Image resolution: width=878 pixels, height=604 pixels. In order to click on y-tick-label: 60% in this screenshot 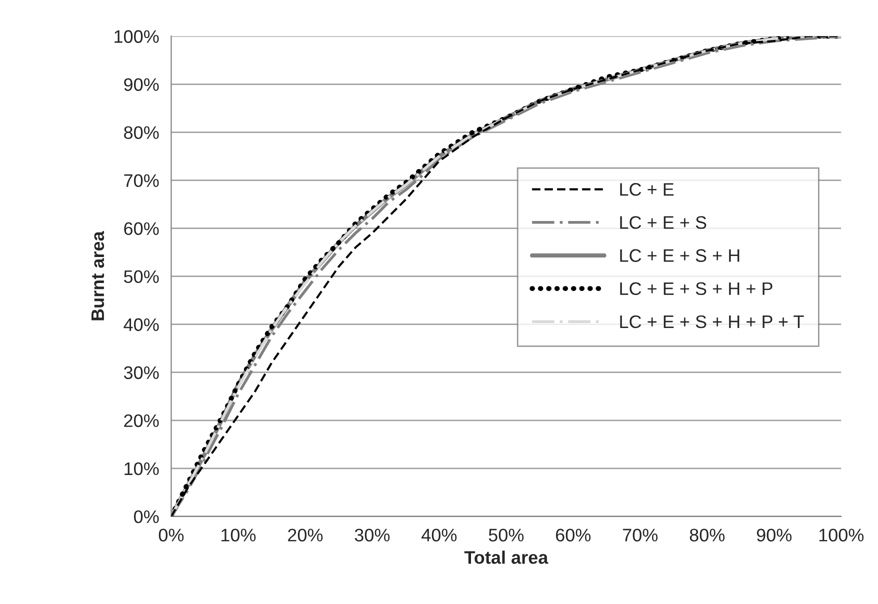, I will do `click(141, 229)`.